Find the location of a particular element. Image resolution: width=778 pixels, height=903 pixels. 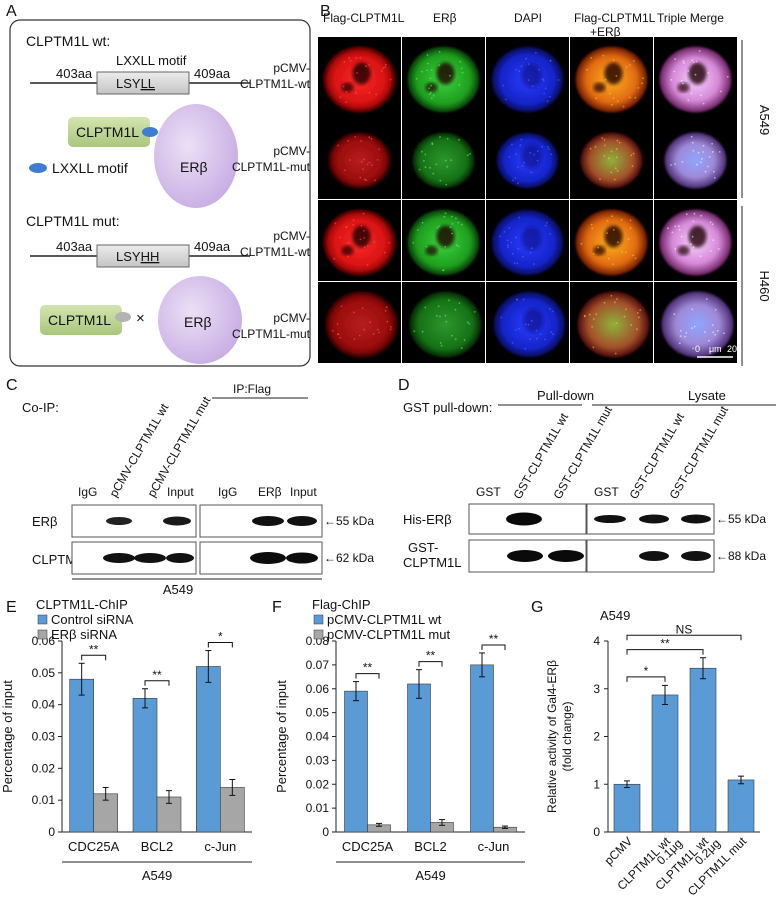

significance-label: NS is located at coordinates (684, 629).